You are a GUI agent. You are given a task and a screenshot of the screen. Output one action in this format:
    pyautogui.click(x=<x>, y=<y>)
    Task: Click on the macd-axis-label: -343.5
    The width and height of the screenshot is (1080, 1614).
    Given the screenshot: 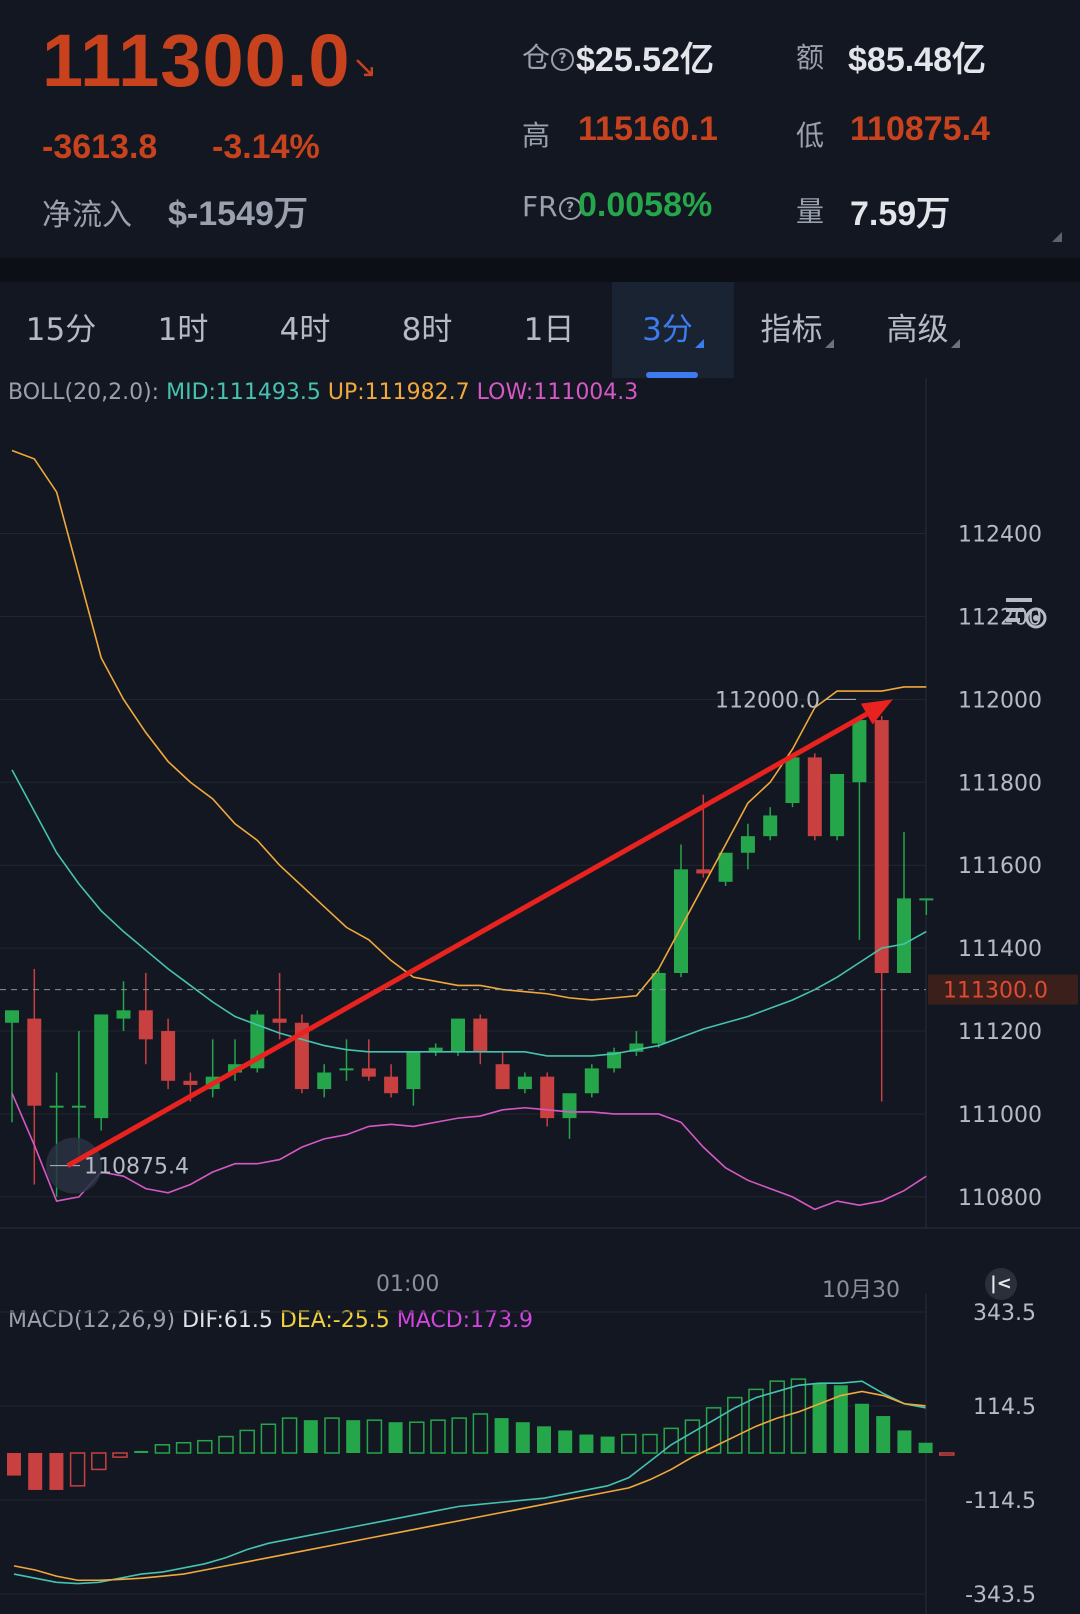 What is the action you would take?
    pyautogui.click(x=1000, y=1595)
    